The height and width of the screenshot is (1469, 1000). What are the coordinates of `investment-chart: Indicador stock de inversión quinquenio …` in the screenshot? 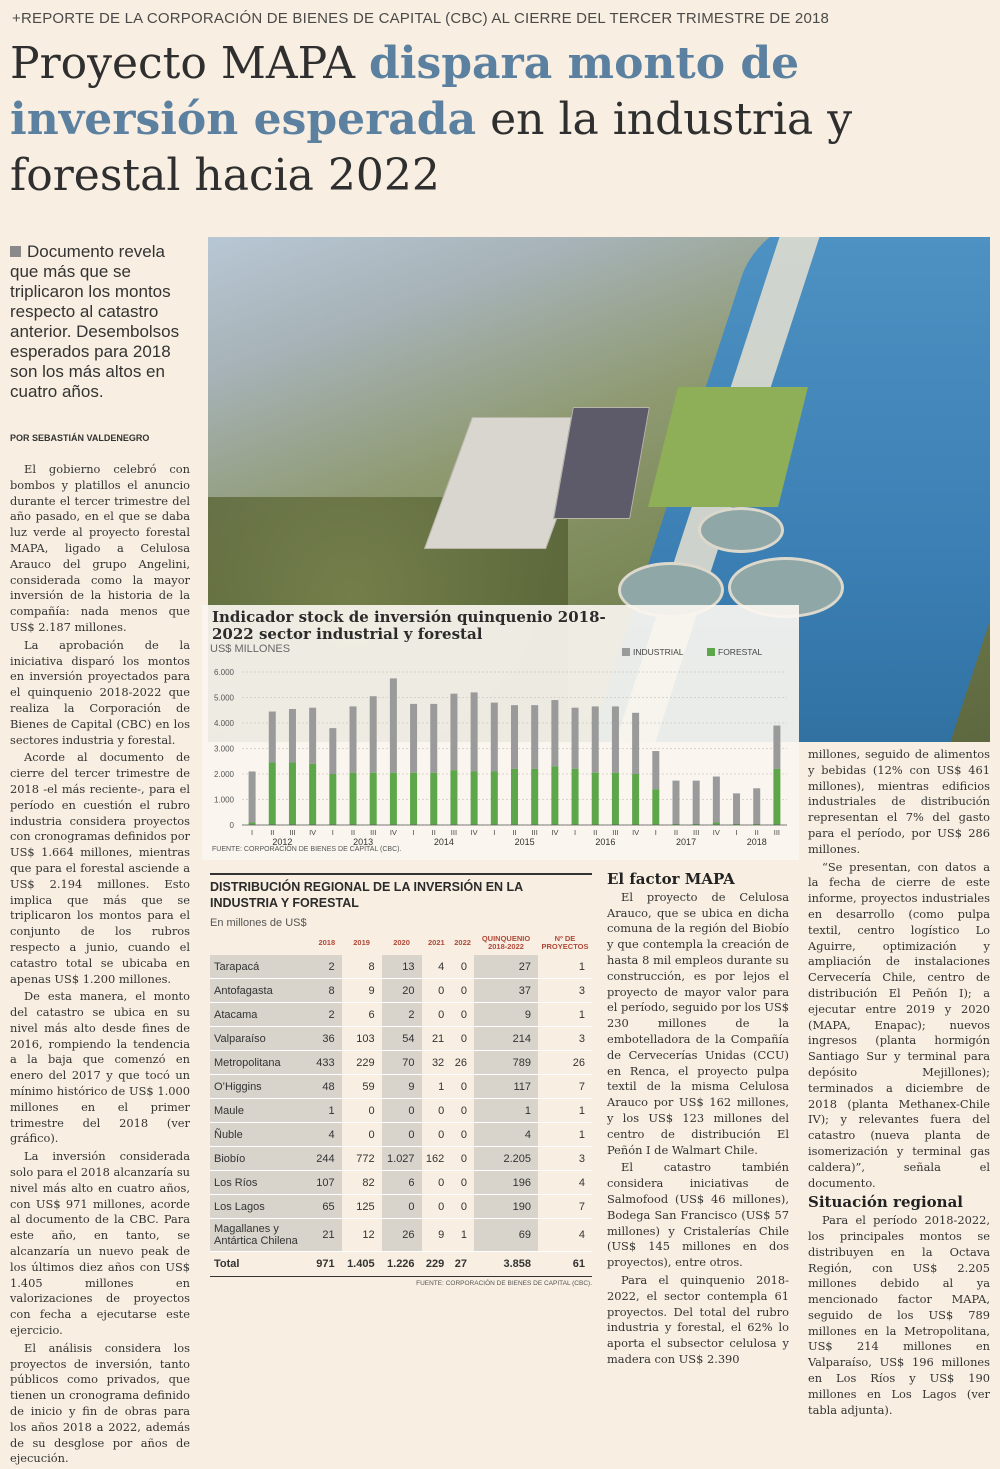 It's located at (500, 732).